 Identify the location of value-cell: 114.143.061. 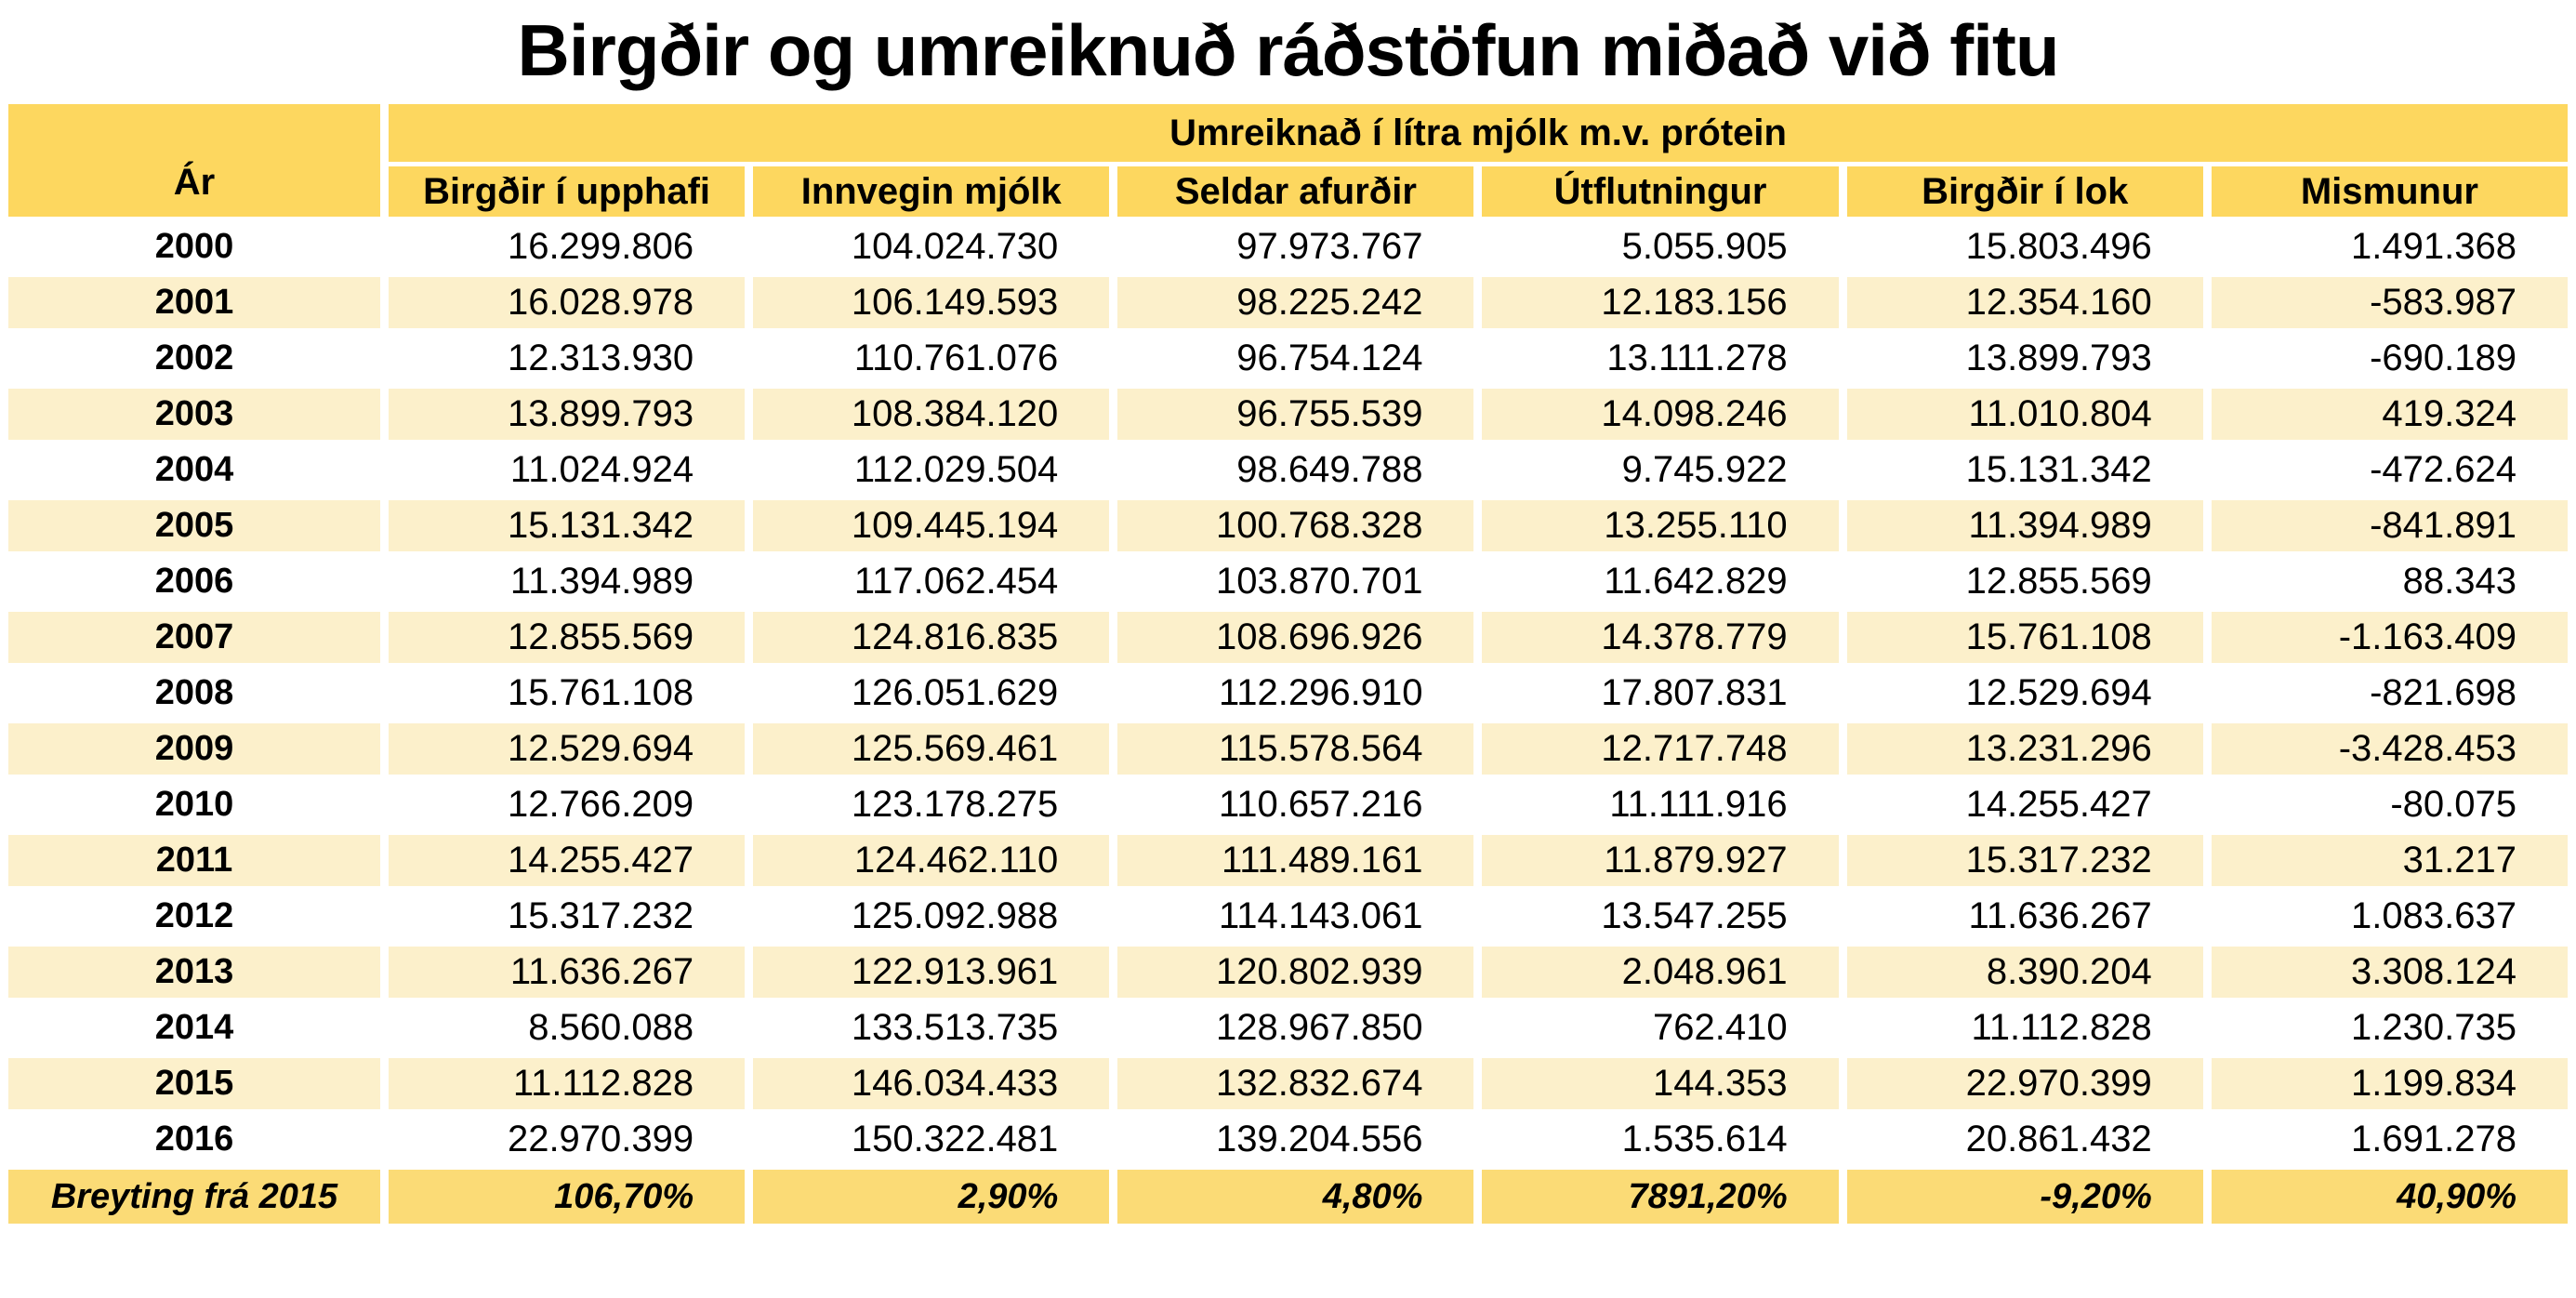
(1320, 916).